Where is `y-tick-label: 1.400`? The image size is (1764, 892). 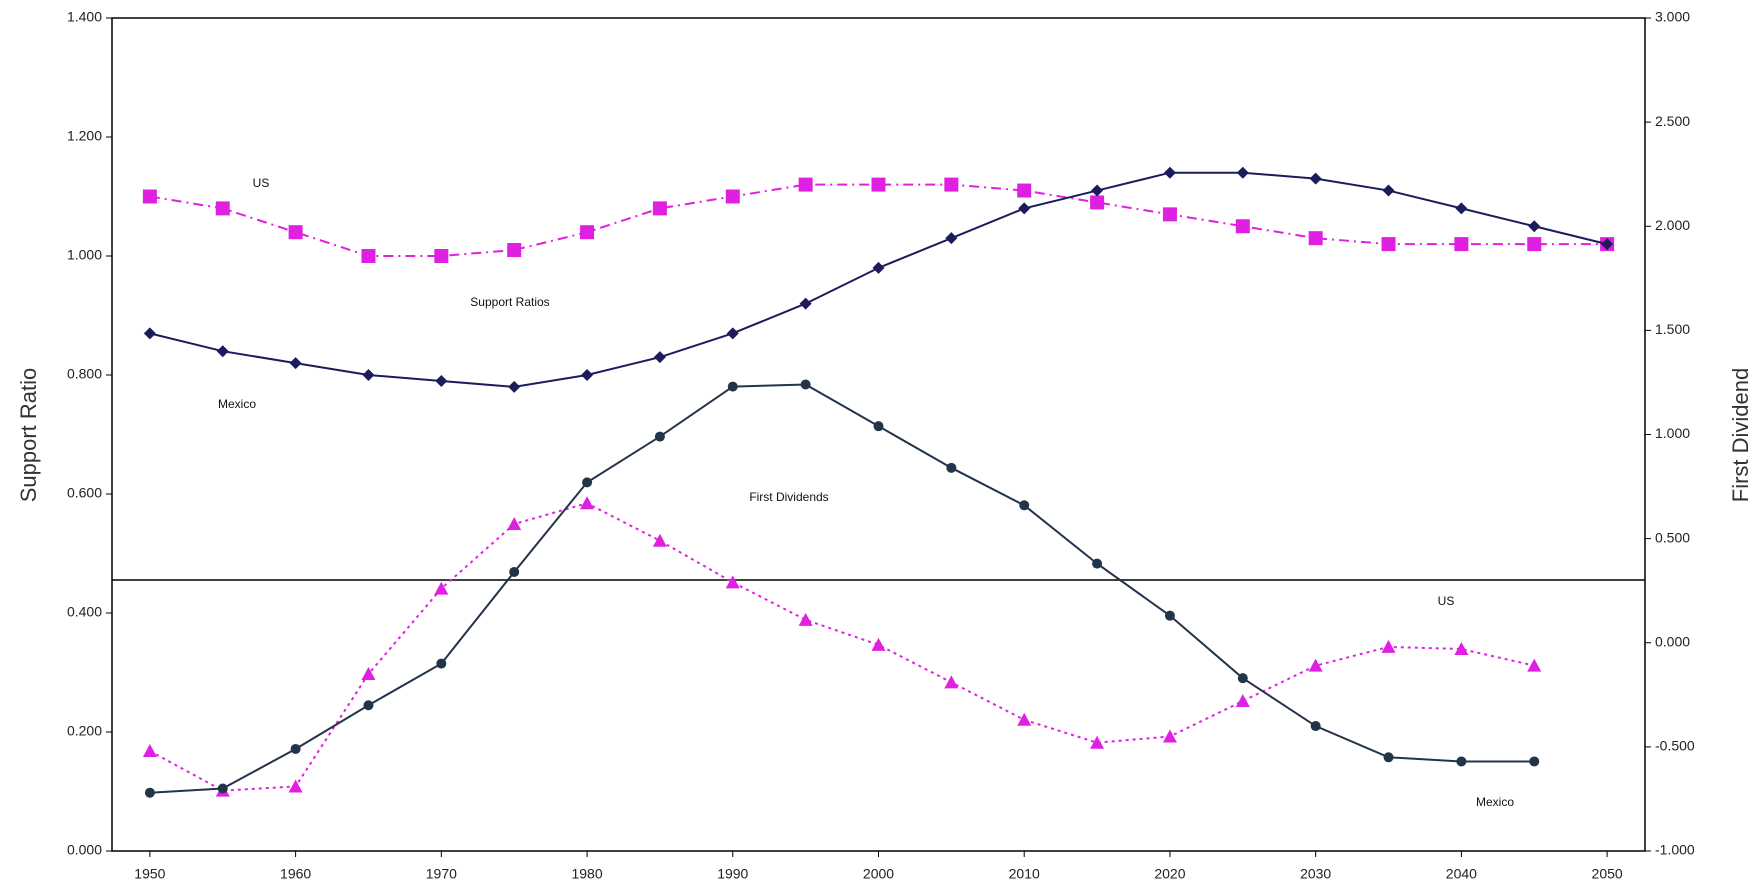 y-tick-label: 1.400 is located at coordinates (84, 17).